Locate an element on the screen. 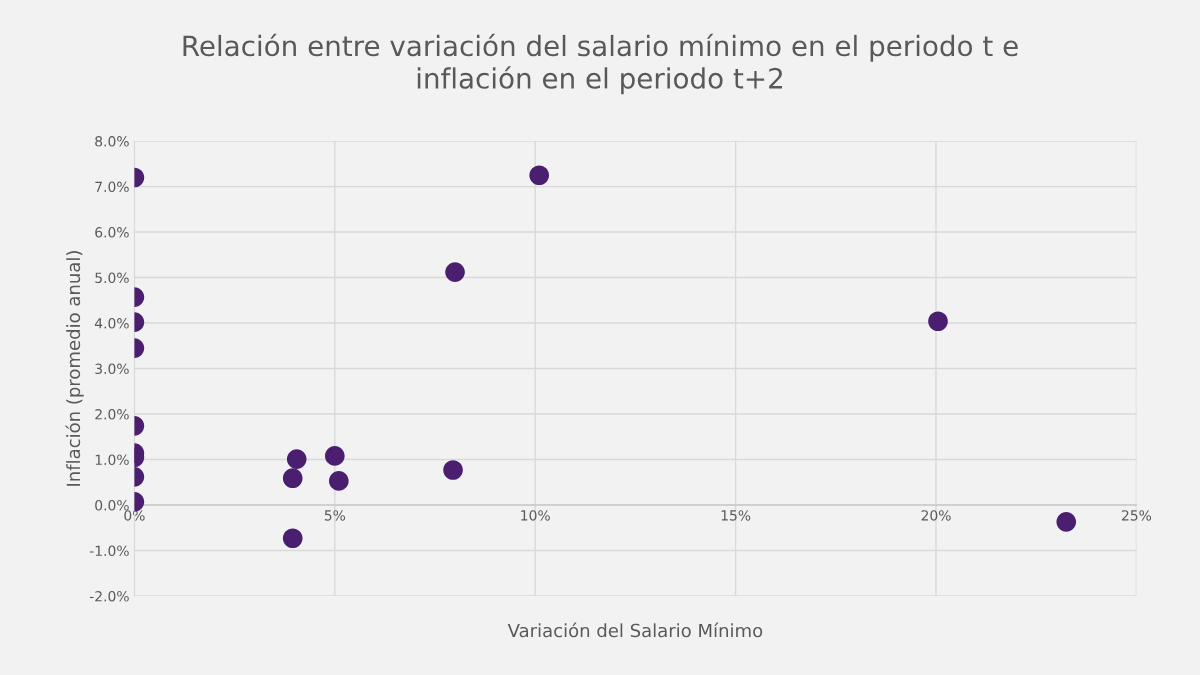  y-tick-label: 7.0% is located at coordinates (112, 187).